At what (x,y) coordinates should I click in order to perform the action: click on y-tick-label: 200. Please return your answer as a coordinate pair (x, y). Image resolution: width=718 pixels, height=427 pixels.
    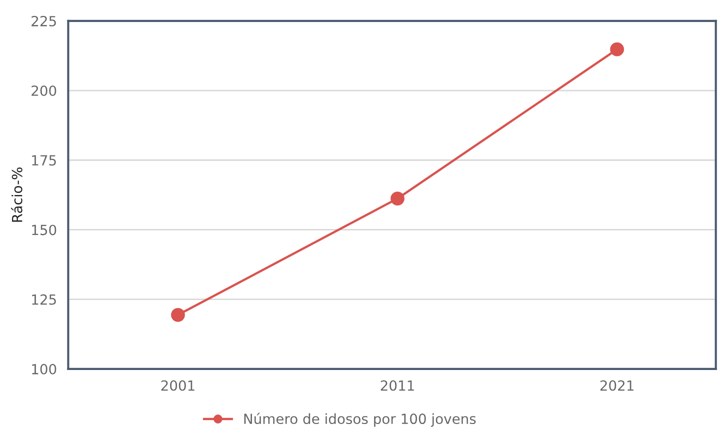
    Looking at the image, I should click on (44, 90).